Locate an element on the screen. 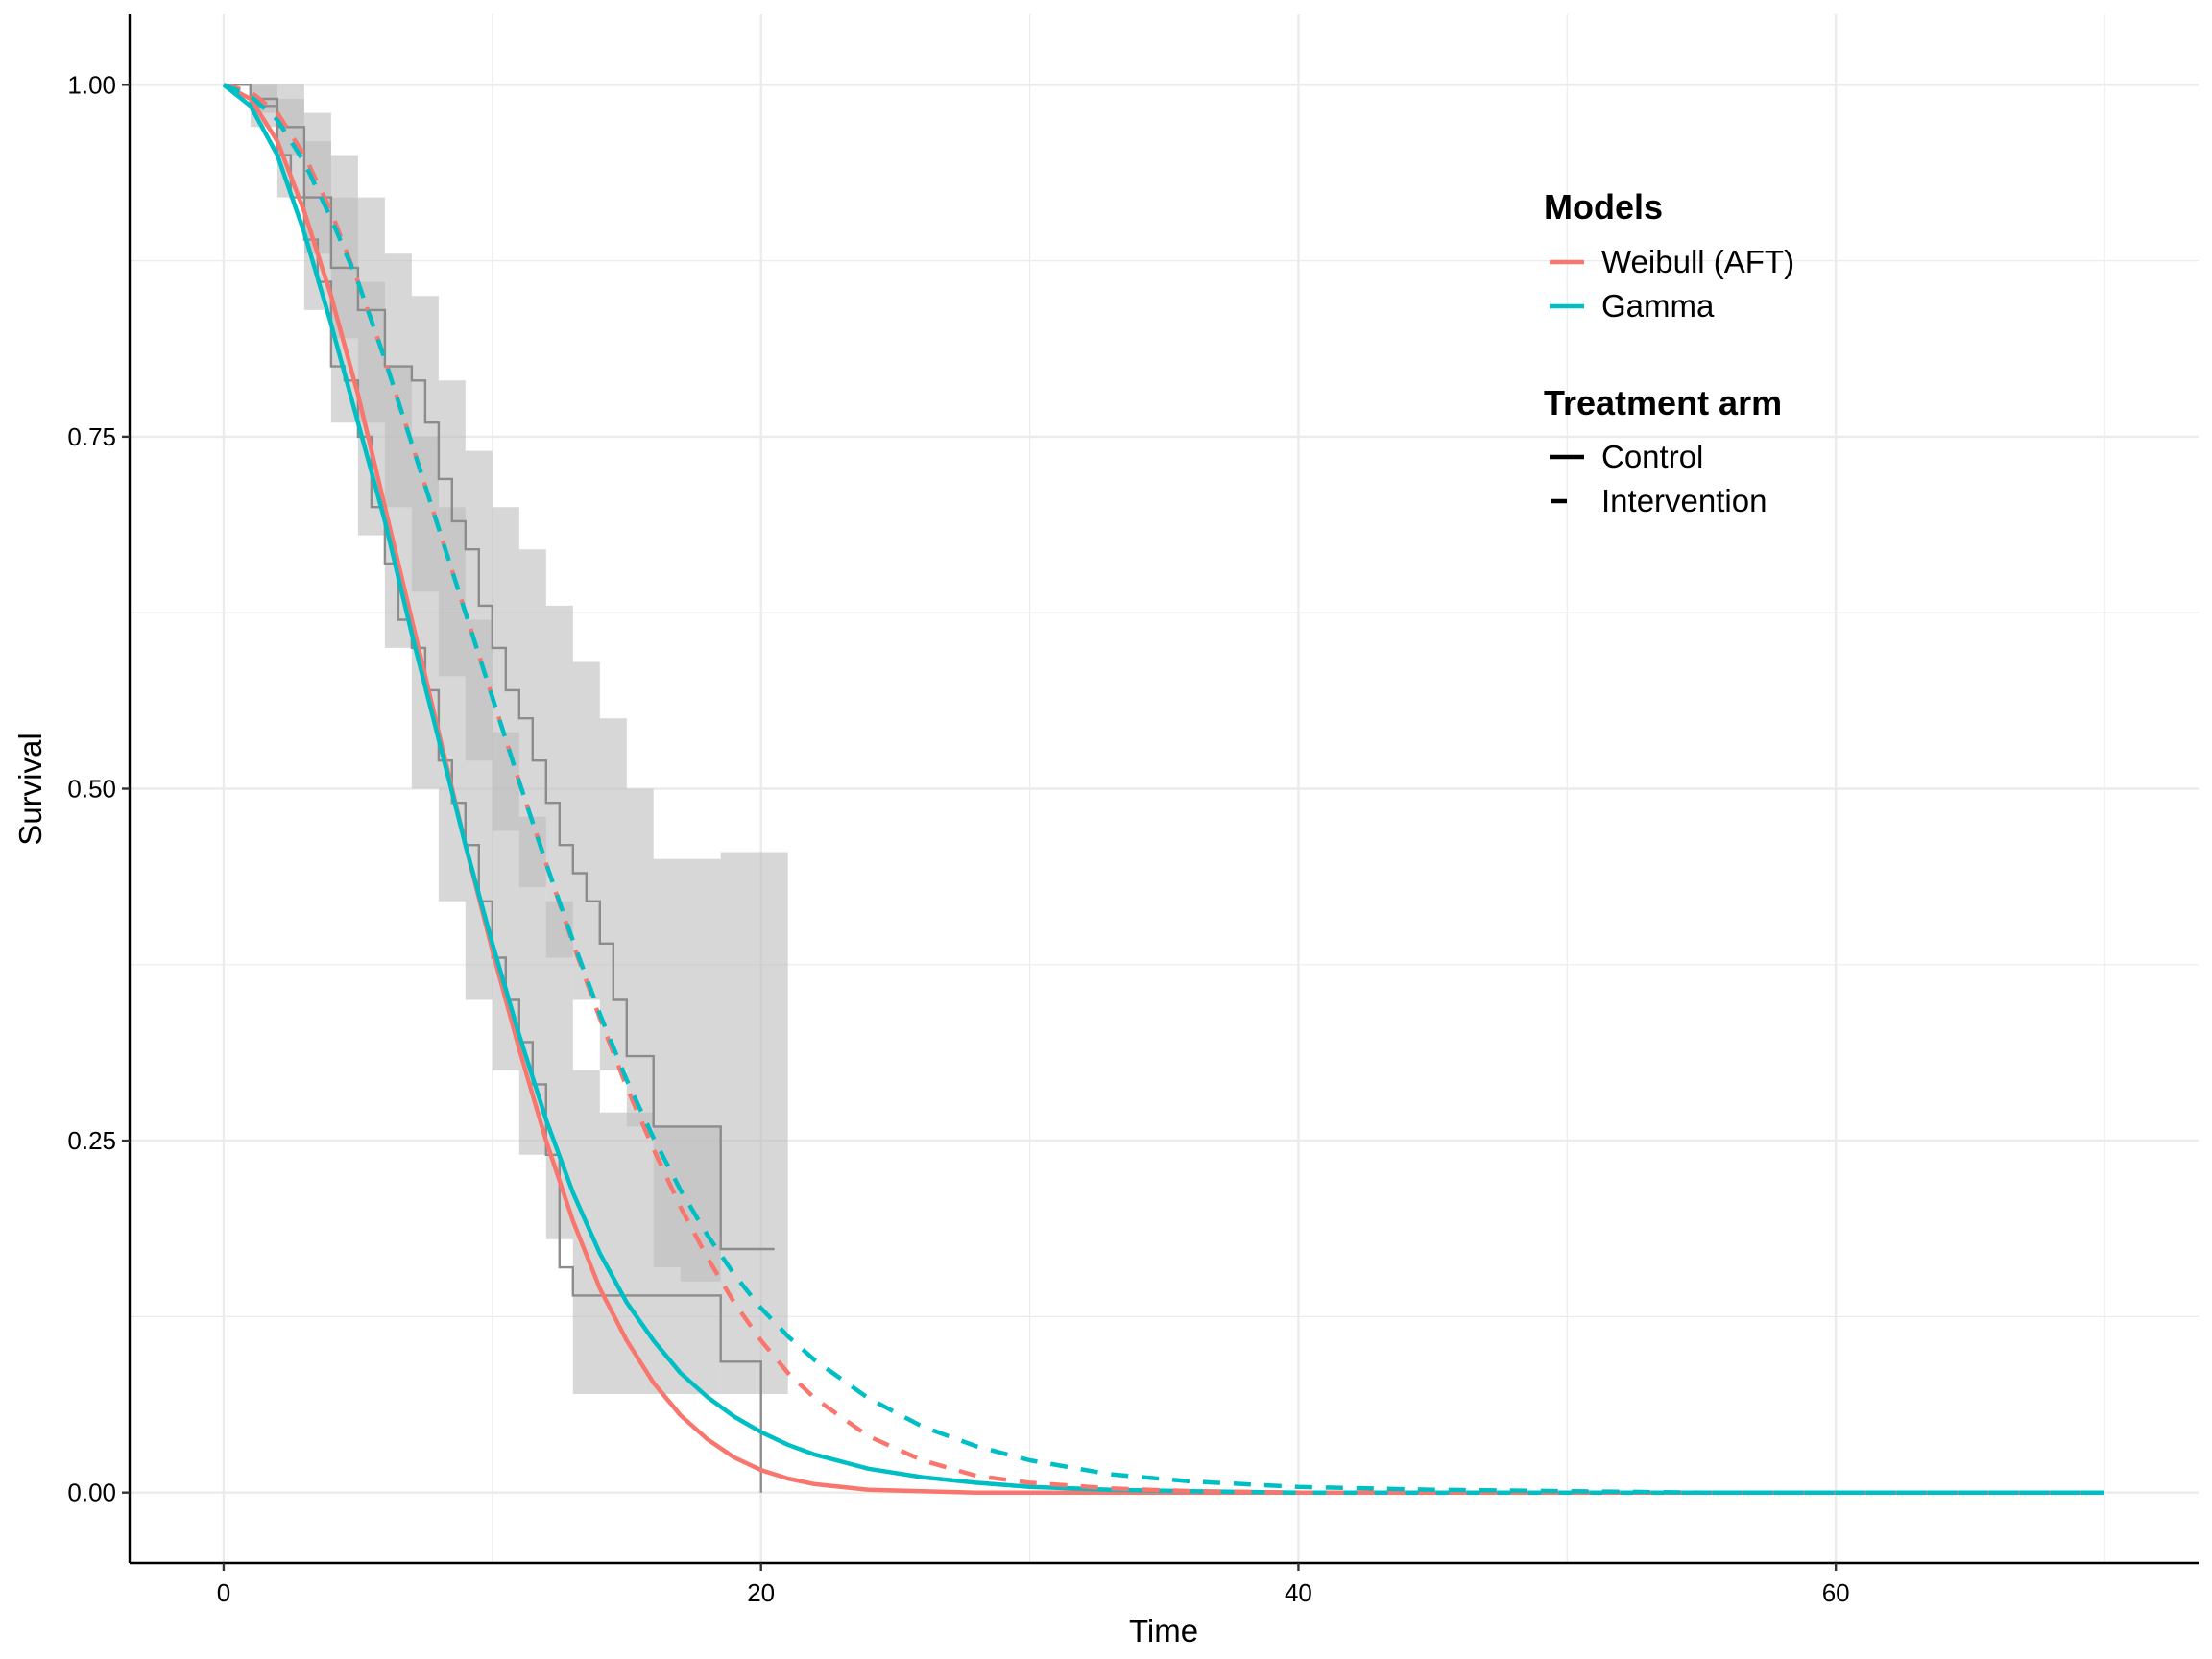  y-tick-label: 0.75 is located at coordinates (92, 436).